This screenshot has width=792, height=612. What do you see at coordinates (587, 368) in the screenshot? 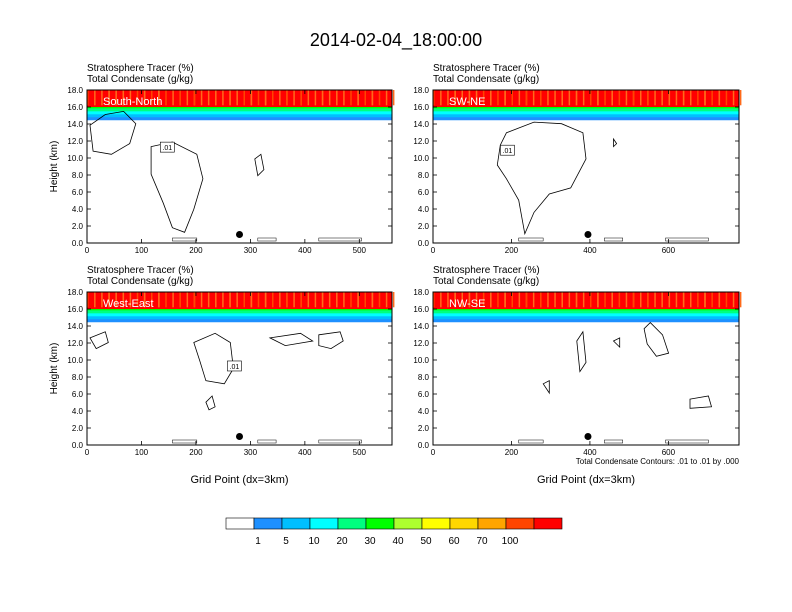
I see `panel-nw-se` at bounding box center [587, 368].